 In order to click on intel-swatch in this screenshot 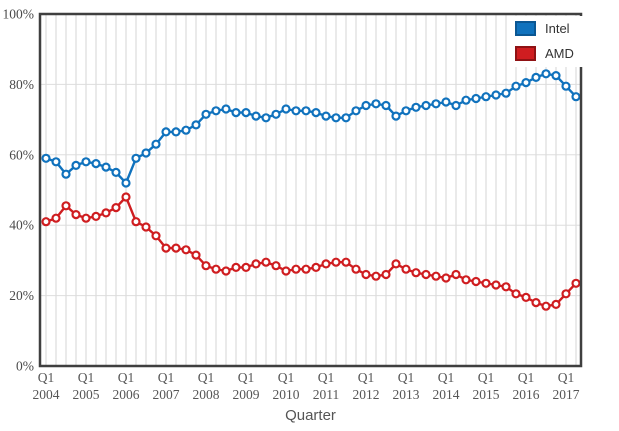, I will do `click(525, 28)`.